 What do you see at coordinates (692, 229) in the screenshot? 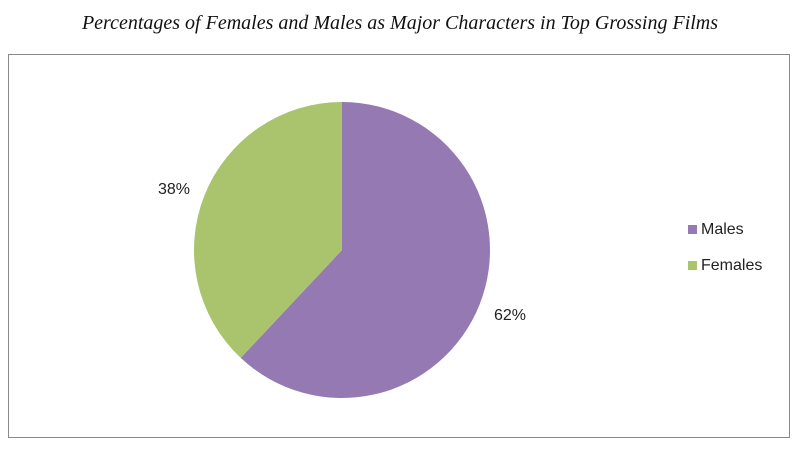
I see `legend-swatch-males` at bounding box center [692, 229].